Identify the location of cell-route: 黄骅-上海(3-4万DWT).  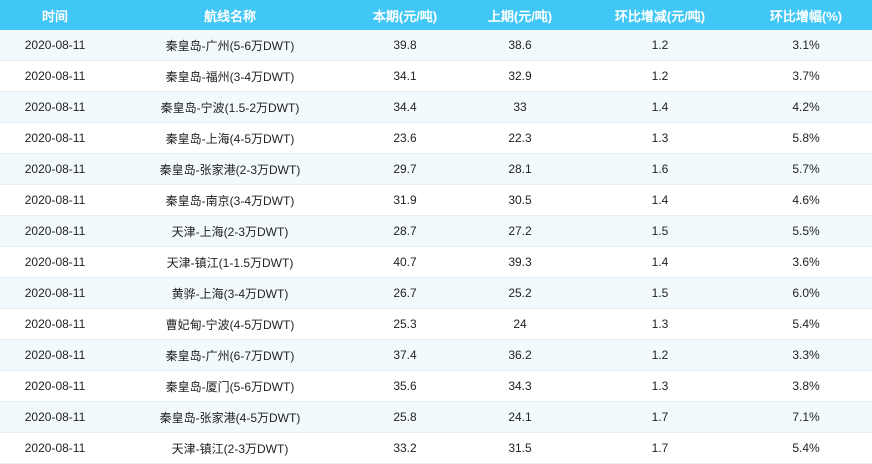
(230, 293).